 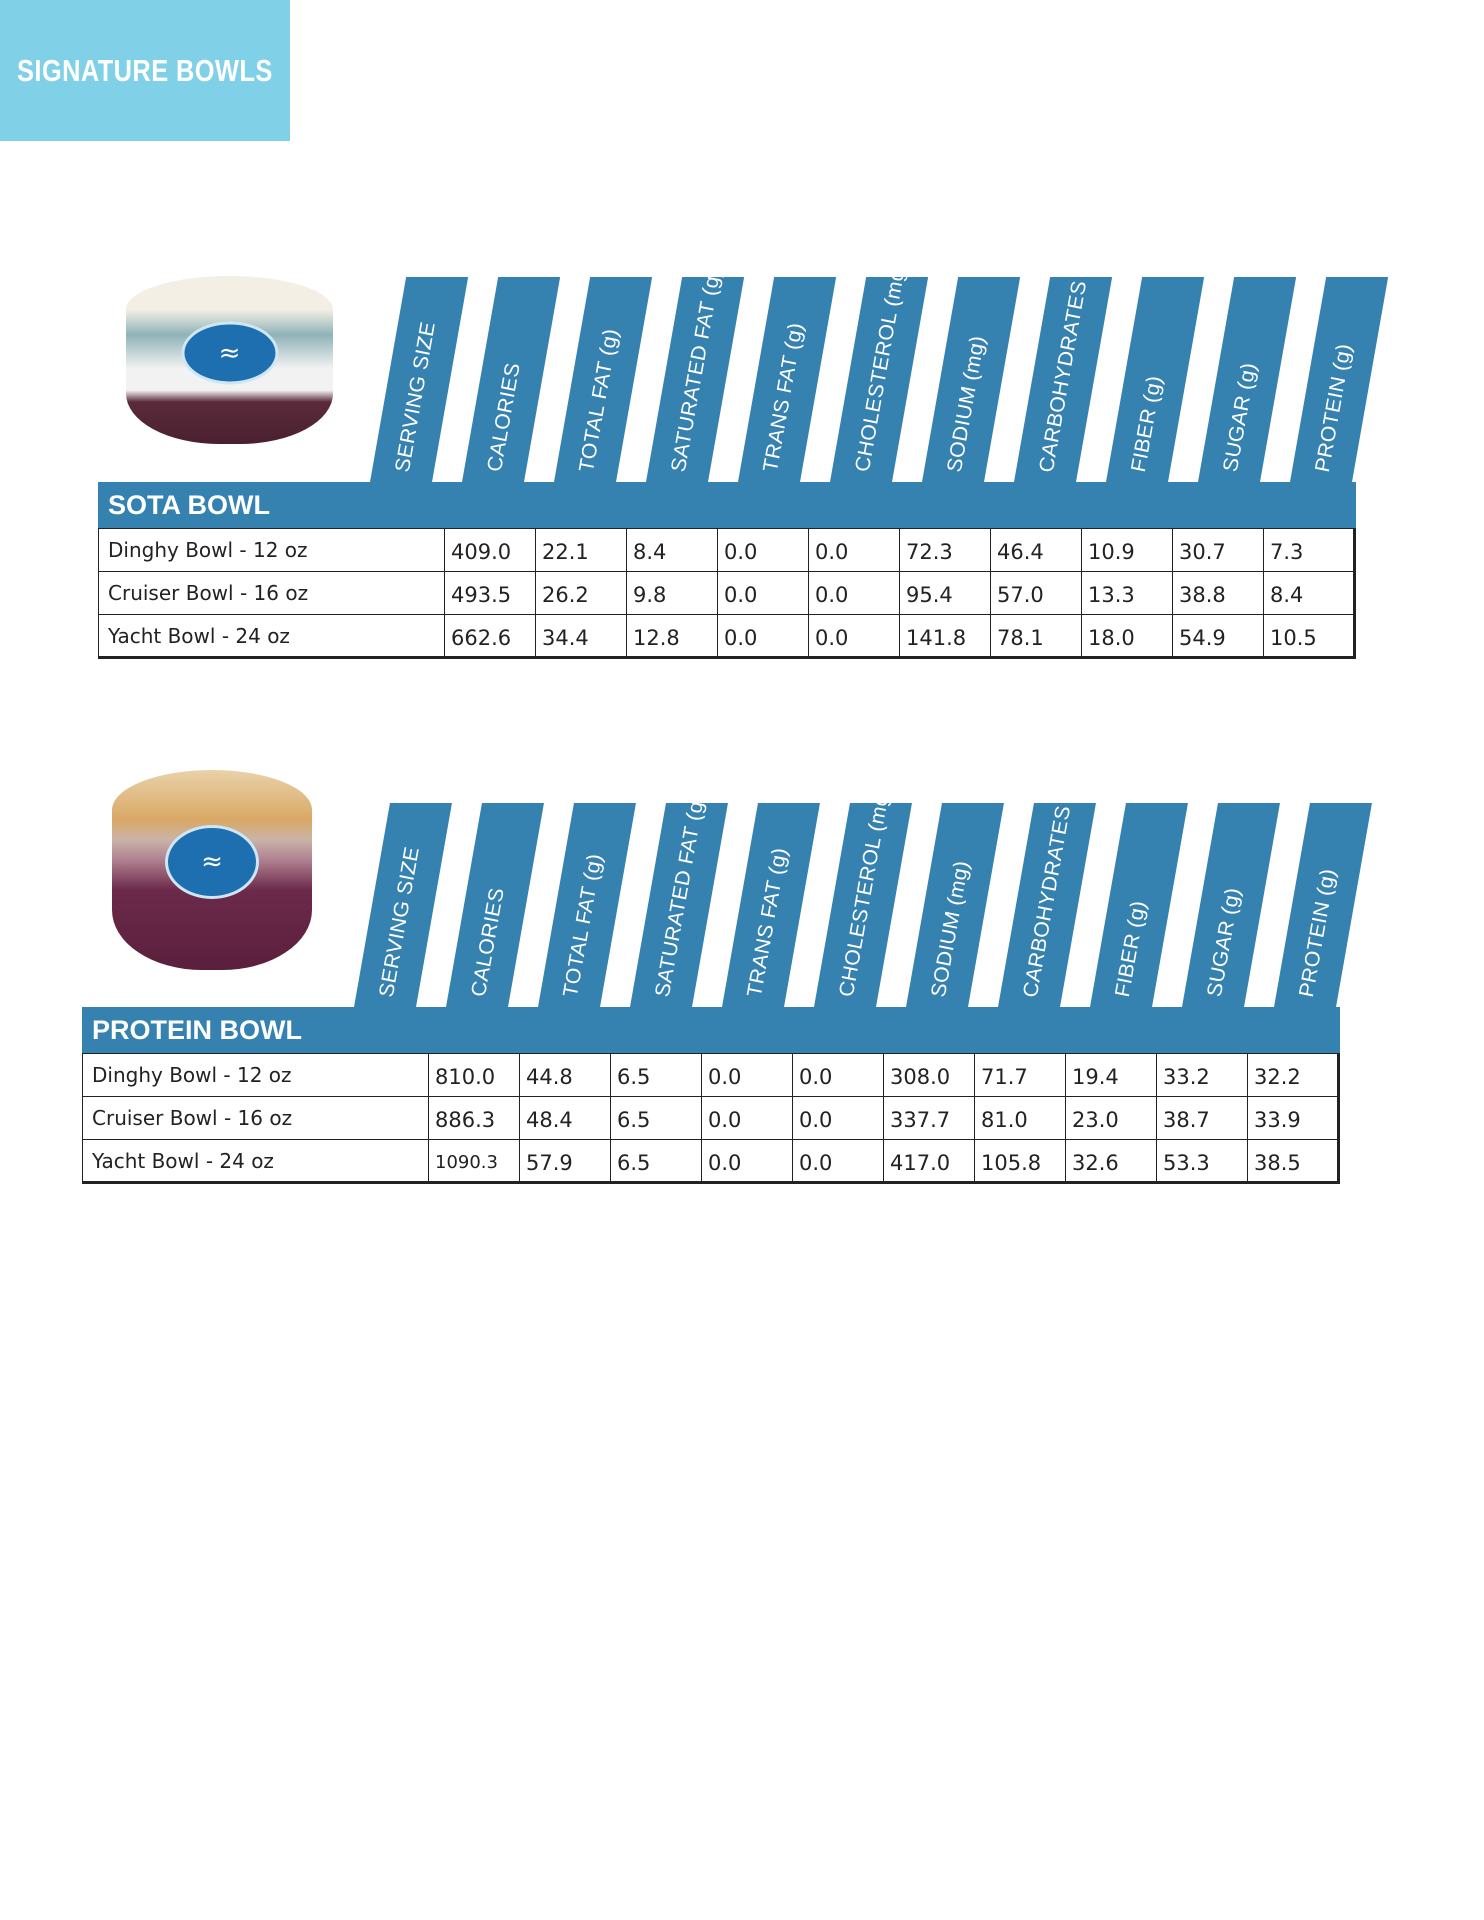 I want to click on column-header: SUGAR (g), so click(x=1247, y=379).